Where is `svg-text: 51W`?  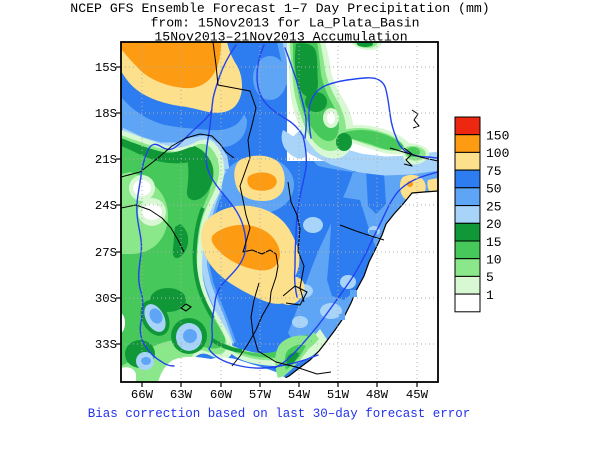 svg-text: 51W is located at coordinates (338, 395).